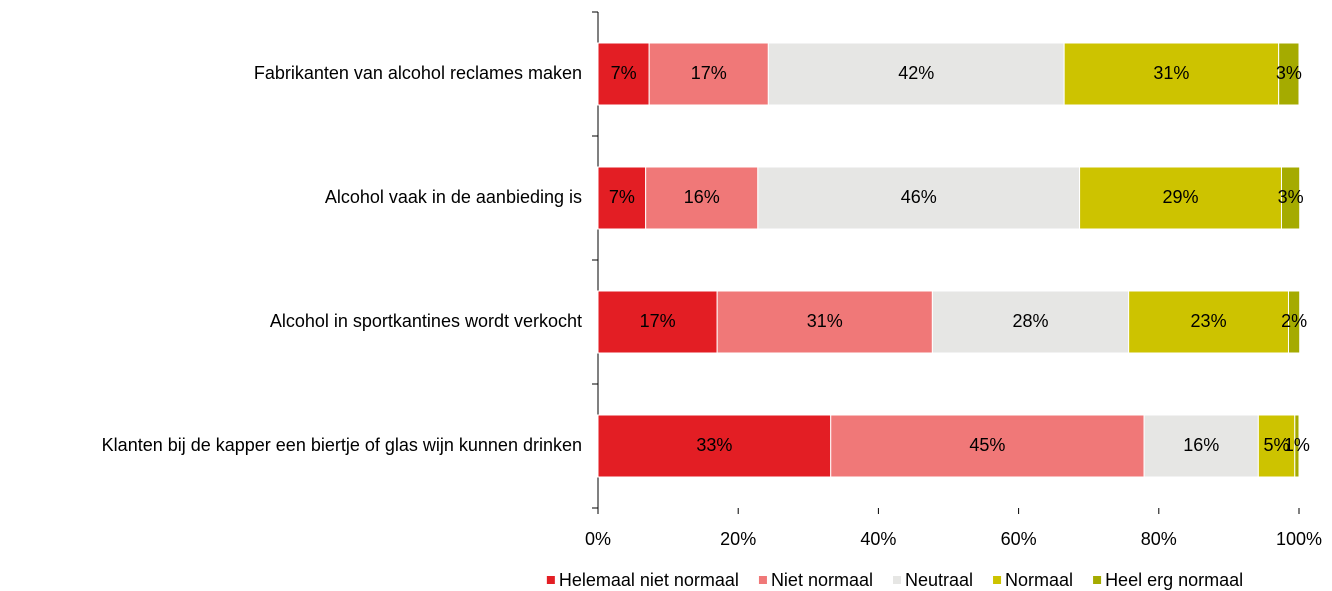  Describe the element at coordinates (1299, 539) in the screenshot. I see `x-tick-label: 100%` at that location.